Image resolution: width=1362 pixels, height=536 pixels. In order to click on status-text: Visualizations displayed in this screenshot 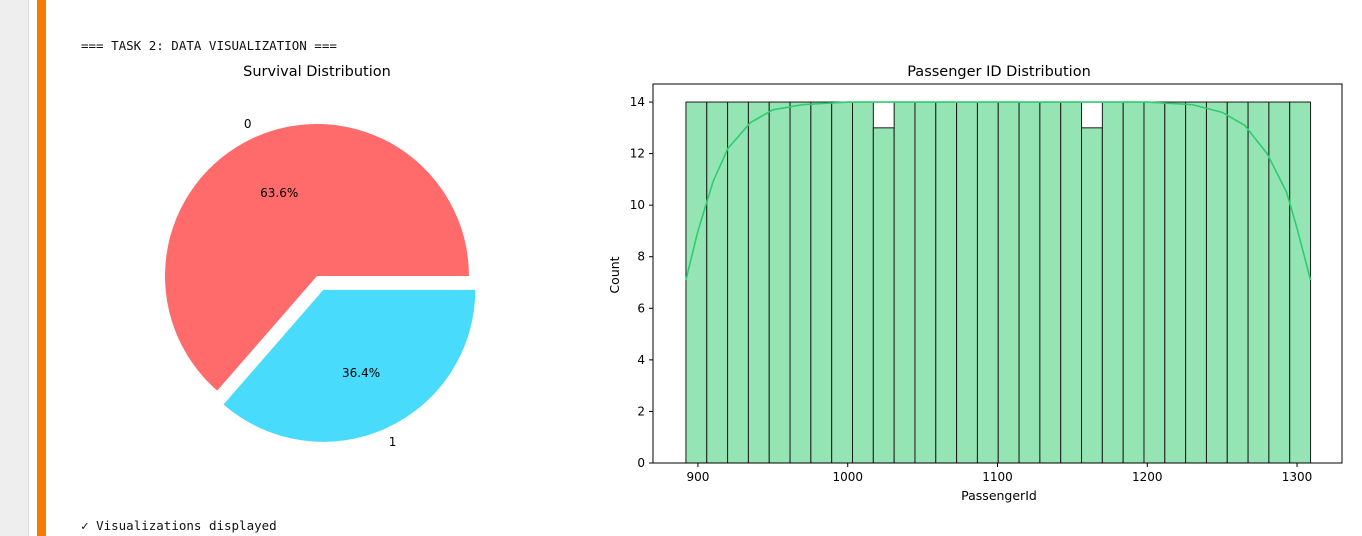, I will do `click(186, 525)`.